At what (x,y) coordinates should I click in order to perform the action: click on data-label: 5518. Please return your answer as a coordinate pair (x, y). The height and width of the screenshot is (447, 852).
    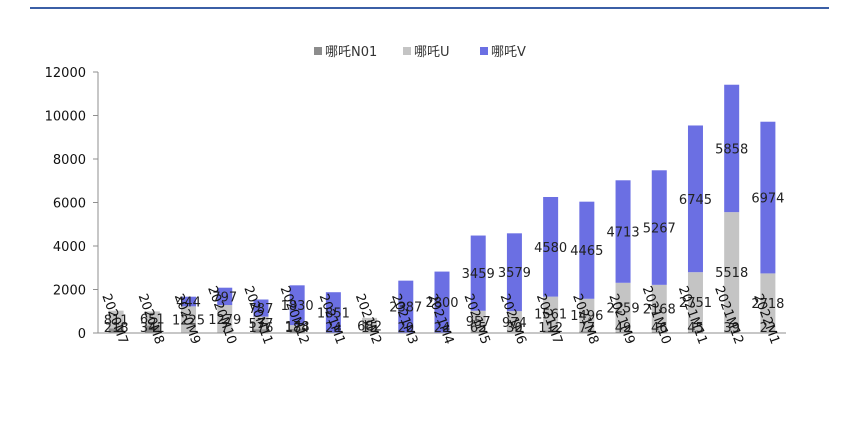
    Looking at the image, I should click on (731, 273).